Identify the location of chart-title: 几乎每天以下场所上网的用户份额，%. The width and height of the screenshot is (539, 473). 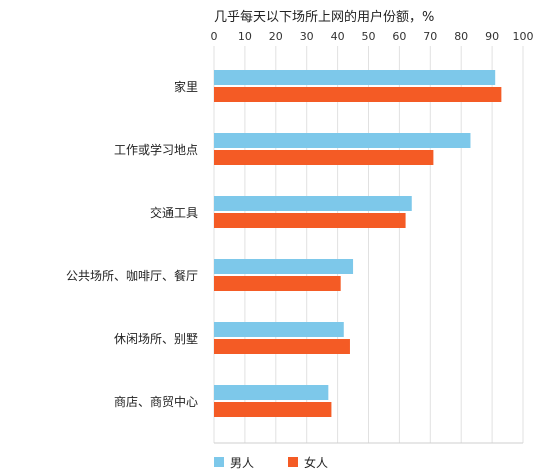
(324, 17).